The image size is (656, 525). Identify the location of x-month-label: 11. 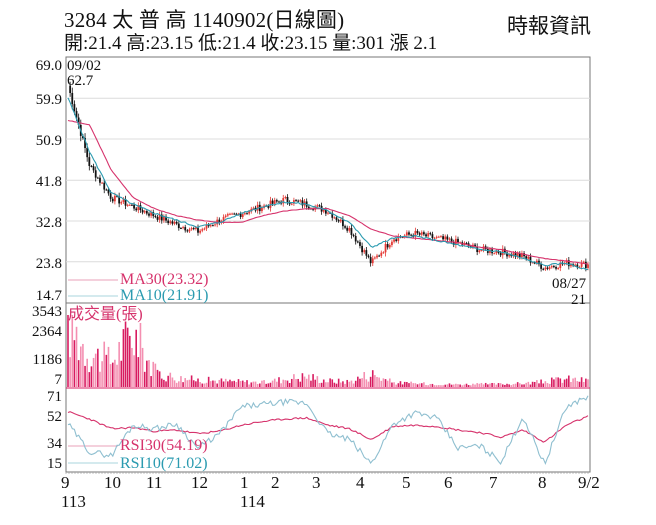
(154, 482).